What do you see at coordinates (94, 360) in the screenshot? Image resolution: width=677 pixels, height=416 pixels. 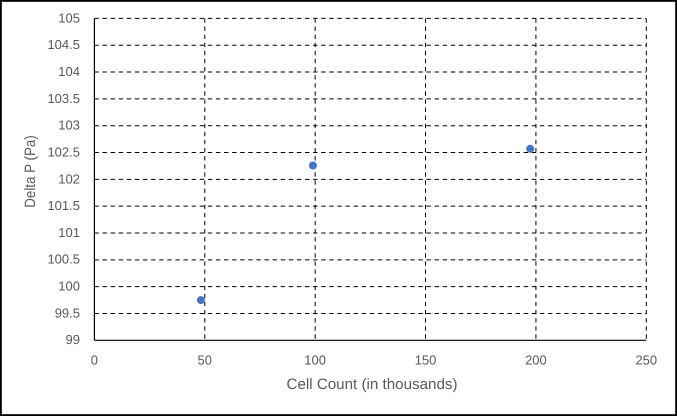 I see `svg-text: 0` at bounding box center [94, 360].